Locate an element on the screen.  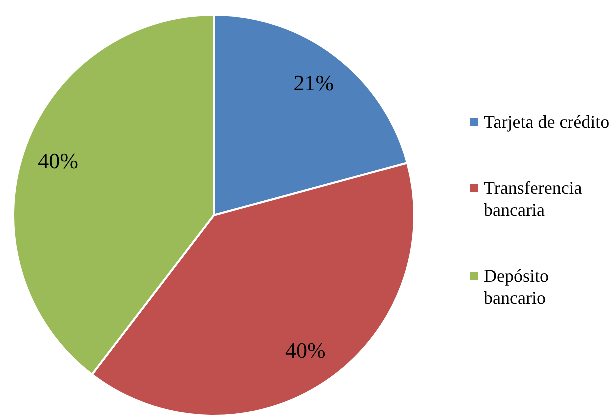
legend-label: Depósito bancario is located at coordinates (517, 286).